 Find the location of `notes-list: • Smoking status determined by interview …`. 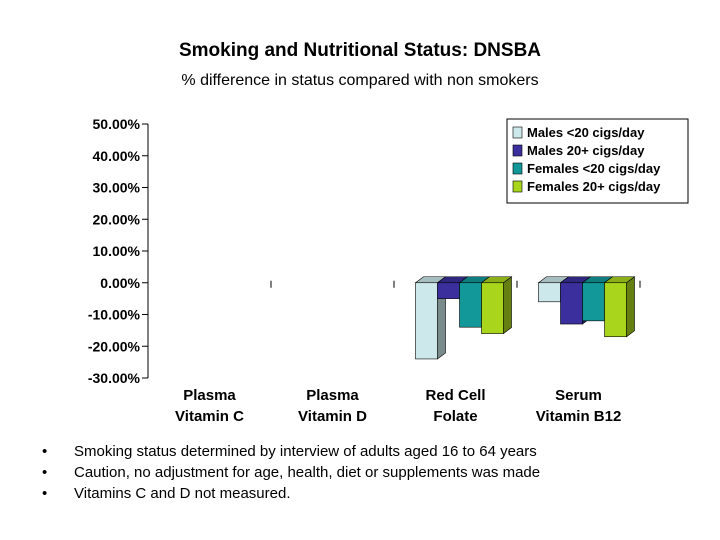

notes-list: • Smoking status determined by interview … is located at coordinates (291, 472).